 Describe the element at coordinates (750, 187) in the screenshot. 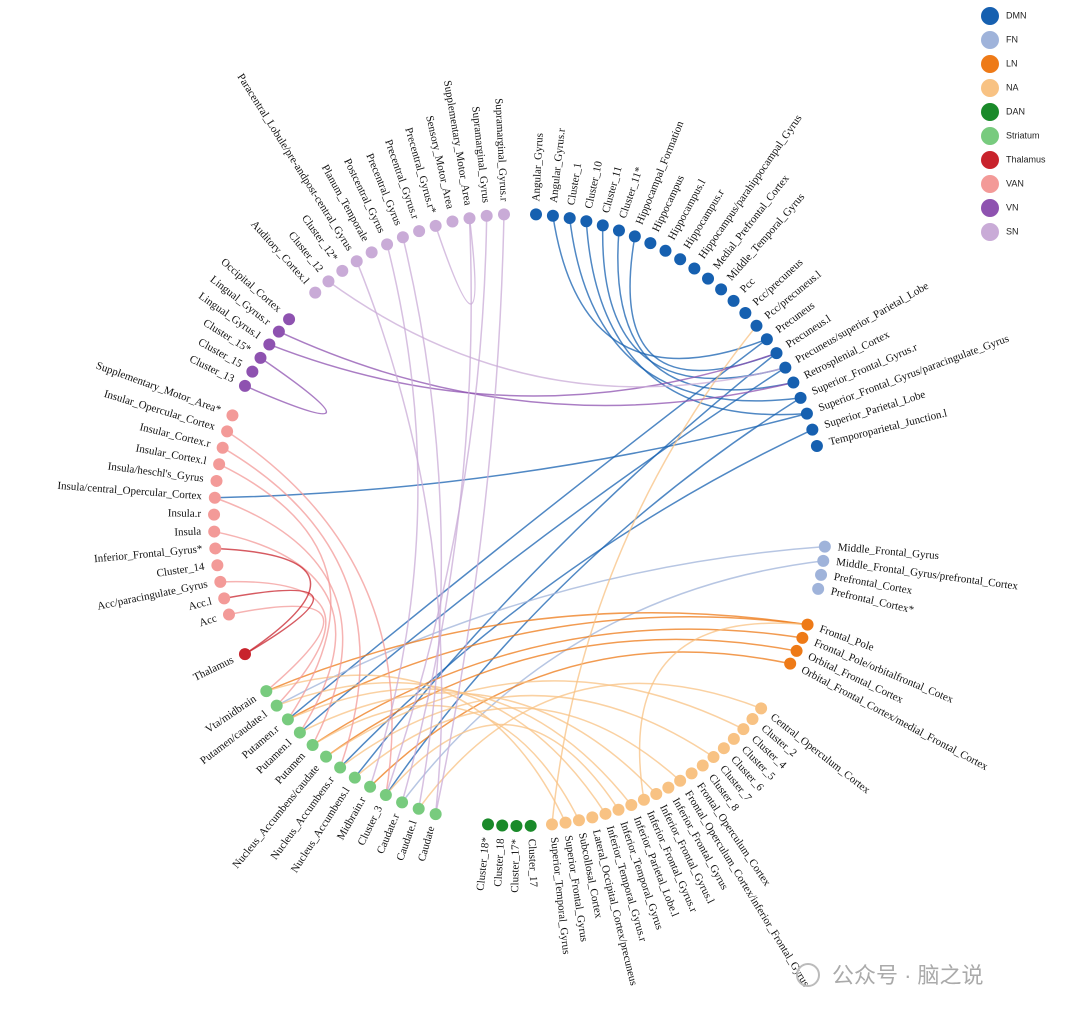

I see `node-label: Hippocampus/parahippocampal_Gyrus` at that location.